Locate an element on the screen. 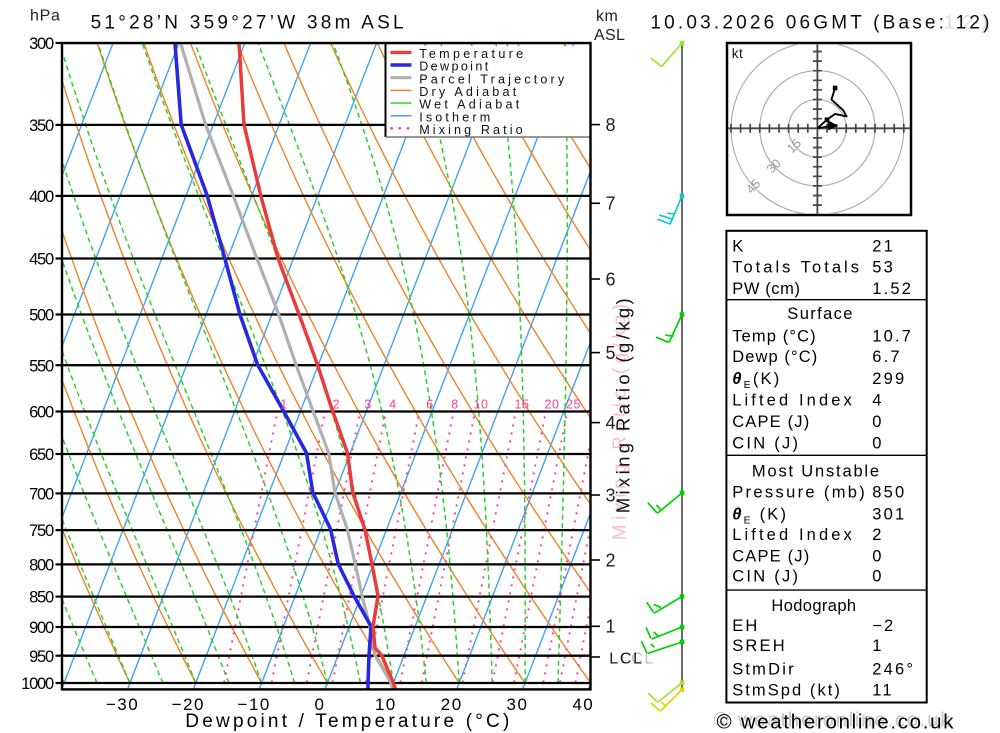 Image resolution: width=1000 pixels, height=733 pixels. svg-text: 950 is located at coordinates (41, 657).